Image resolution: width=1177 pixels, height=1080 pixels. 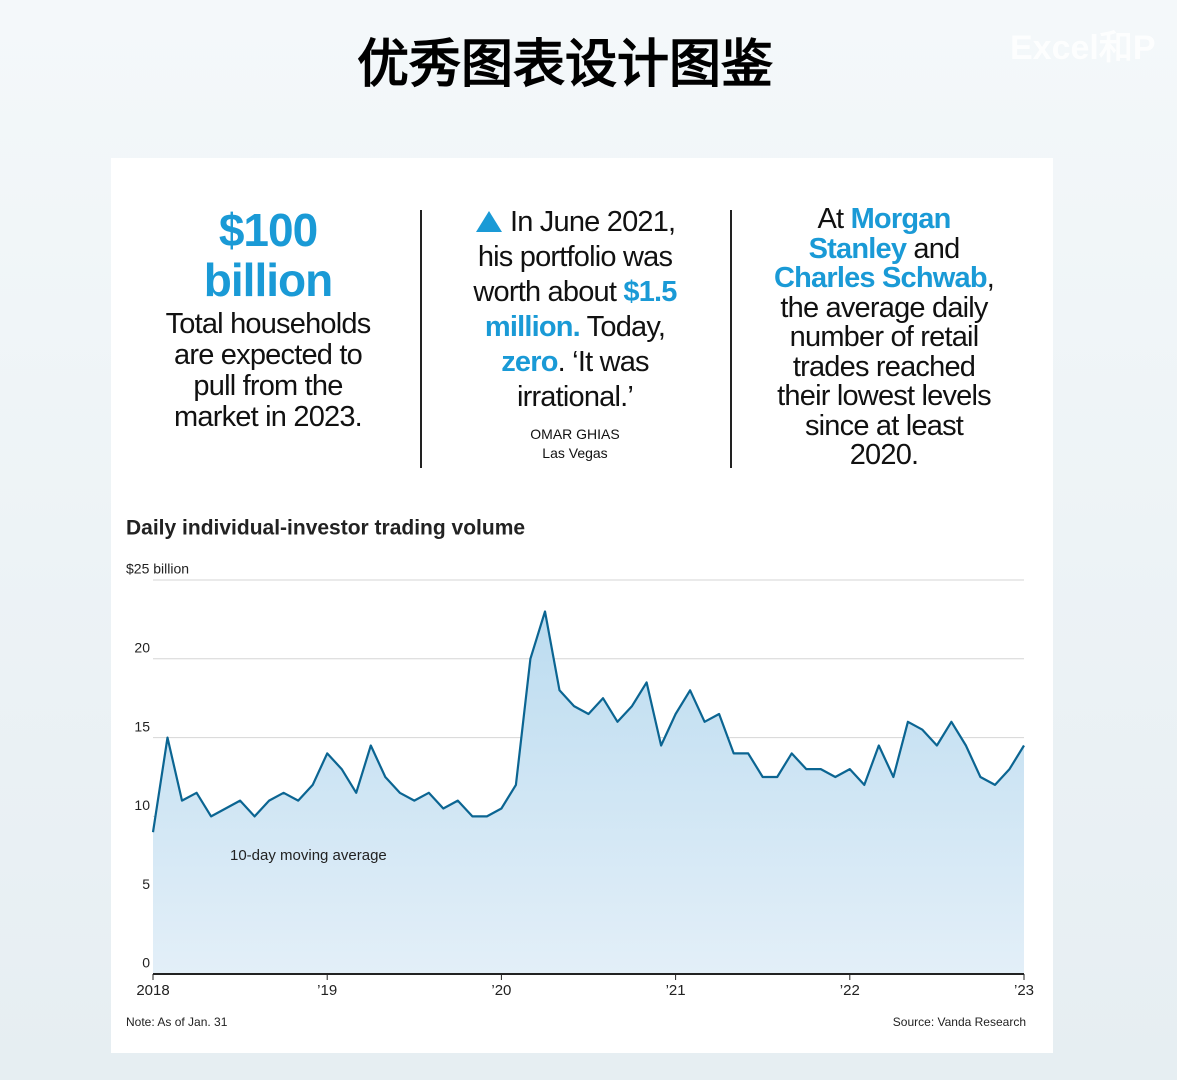 I want to click on y-tick-label: 15, so click(x=142, y=726).